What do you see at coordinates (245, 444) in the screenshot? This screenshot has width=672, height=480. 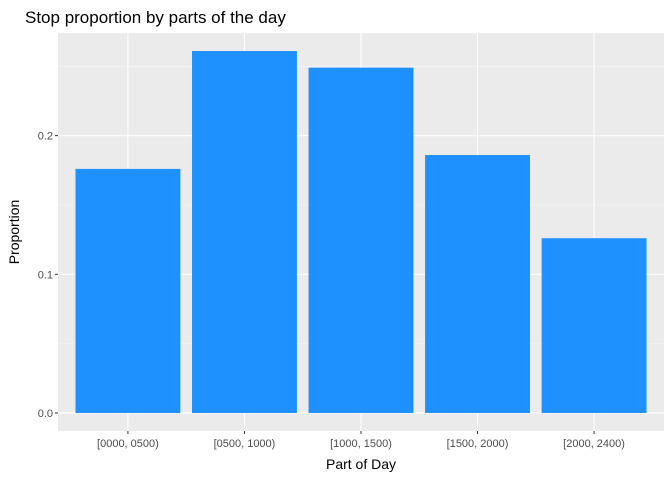 I see `x-tick-label: [0500, 1000)` at bounding box center [245, 444].